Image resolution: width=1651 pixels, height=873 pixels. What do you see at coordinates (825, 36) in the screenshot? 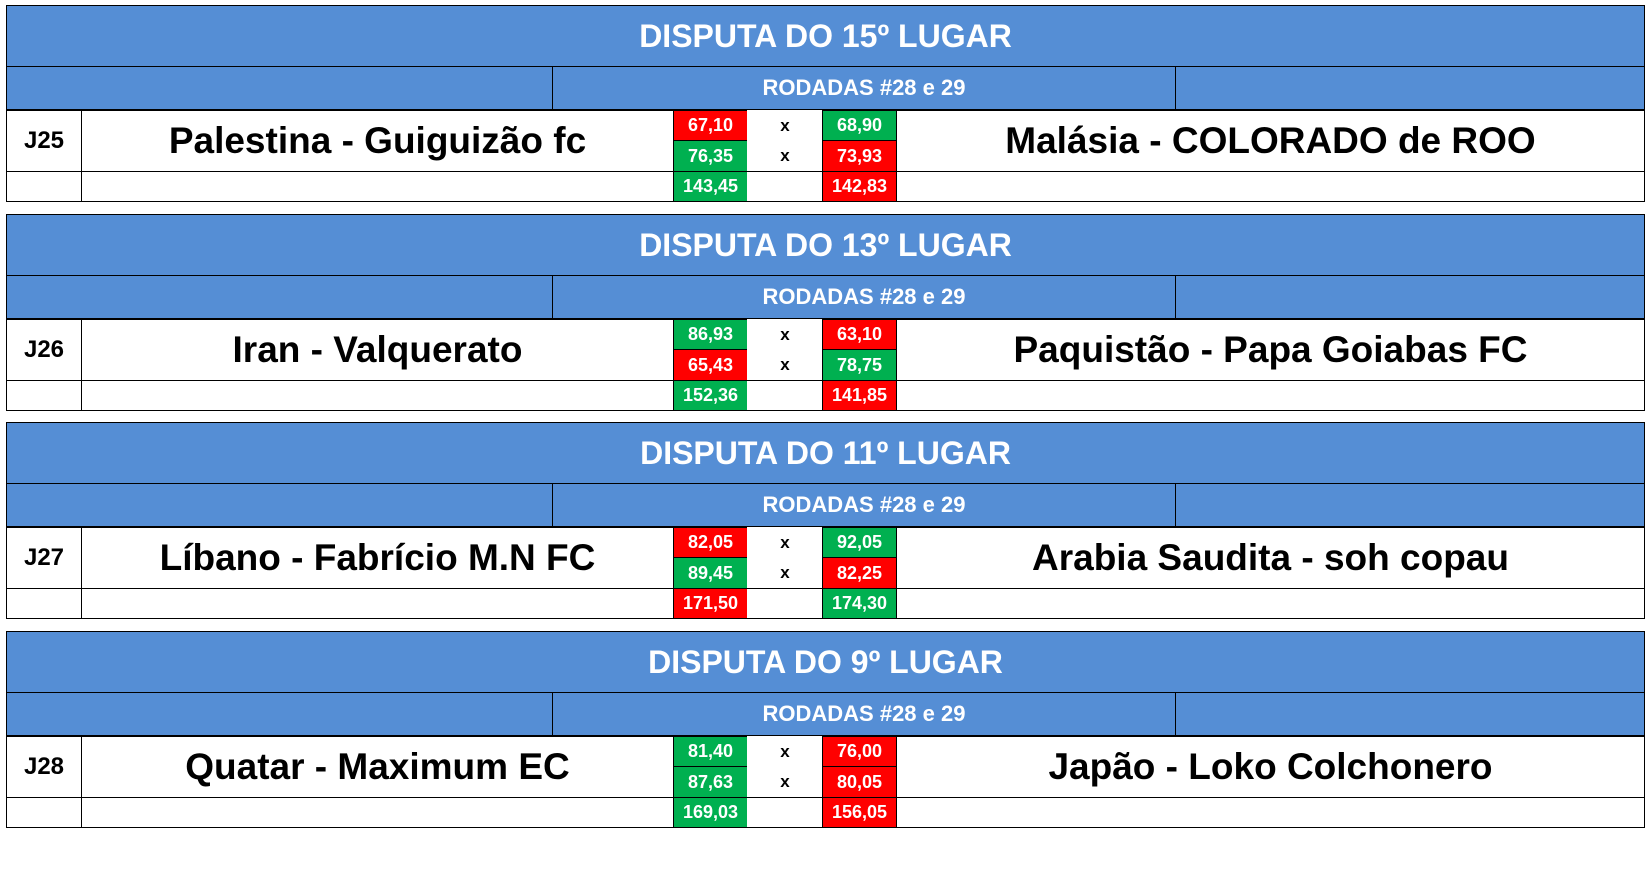
I see `block-title: DISPUTA DO 15º LUGAR` at bounding box center [825, 36].